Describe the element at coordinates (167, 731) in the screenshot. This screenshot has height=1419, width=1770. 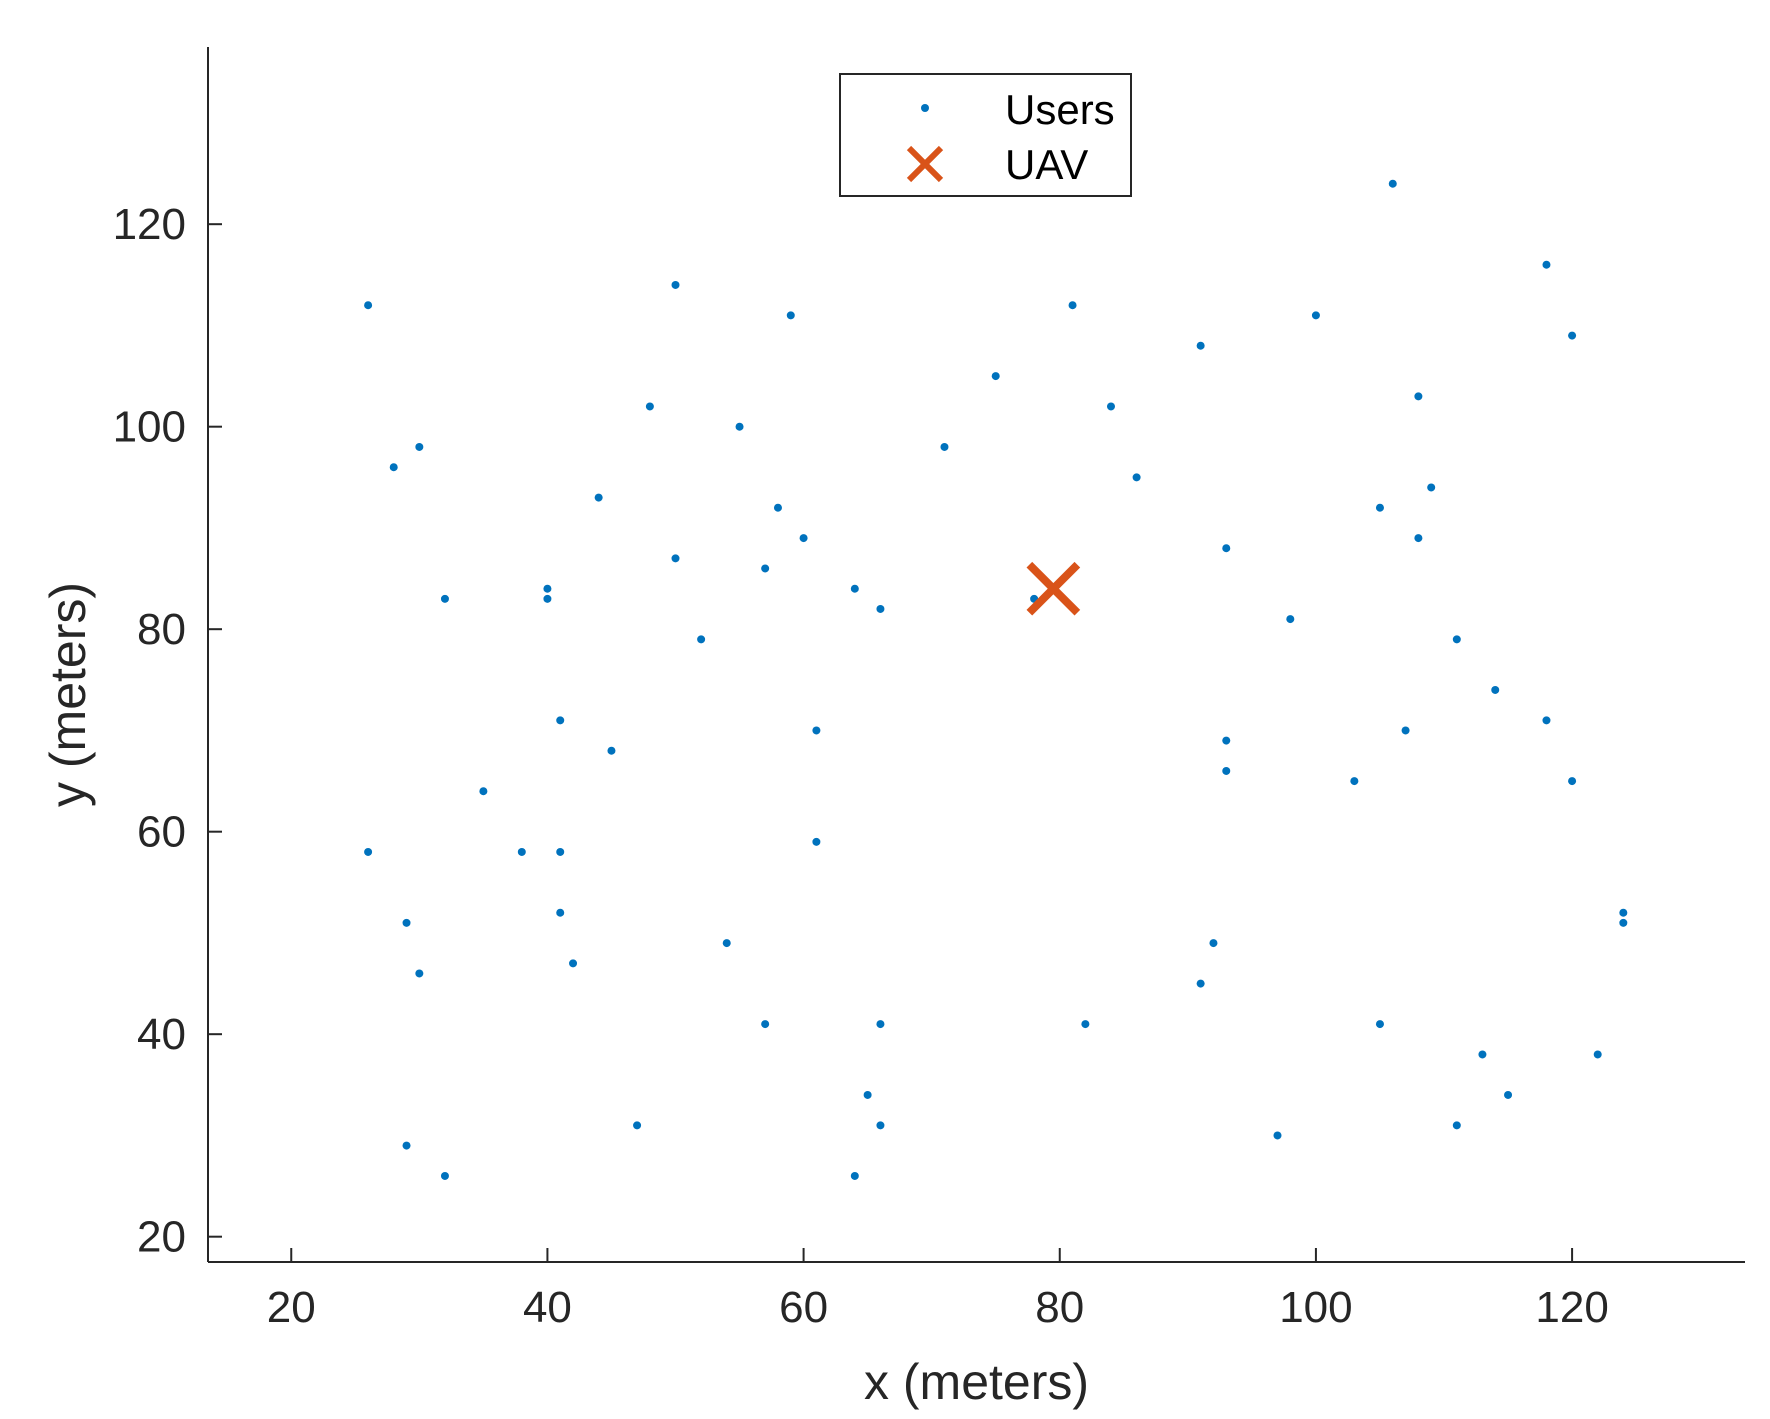
I see `y-ticks: 20 40 60 80 100 120` at that location.